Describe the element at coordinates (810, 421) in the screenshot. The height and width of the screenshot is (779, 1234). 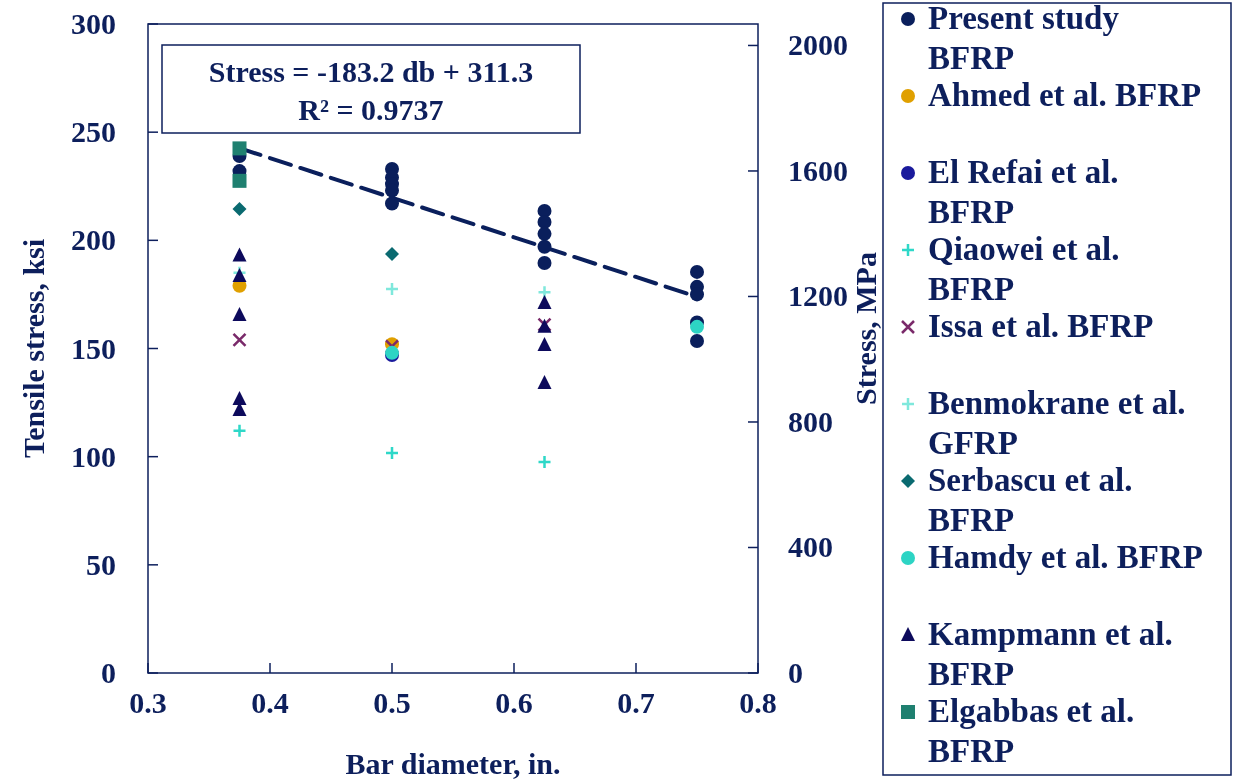
I see `y2-tick-label: 800` at that location.